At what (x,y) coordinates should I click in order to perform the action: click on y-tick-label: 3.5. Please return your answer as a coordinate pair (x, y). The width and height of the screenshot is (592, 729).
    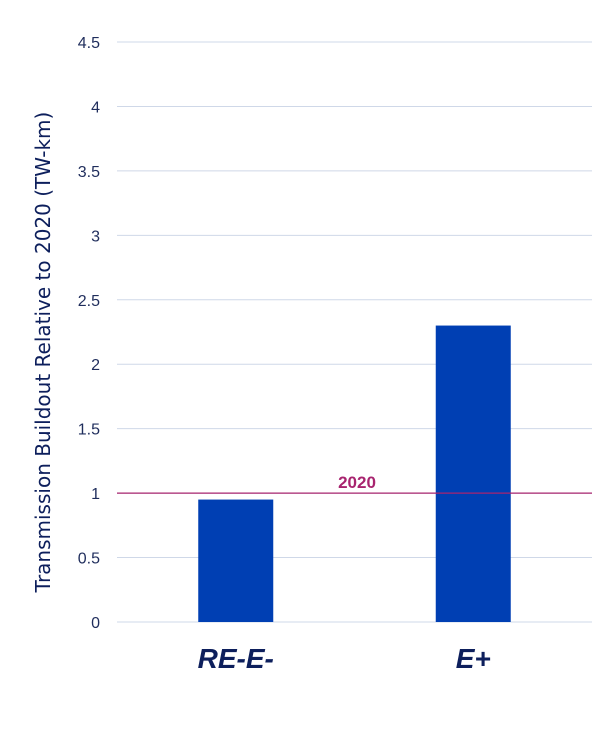
    Looking at the image, I should click on (89, 172).